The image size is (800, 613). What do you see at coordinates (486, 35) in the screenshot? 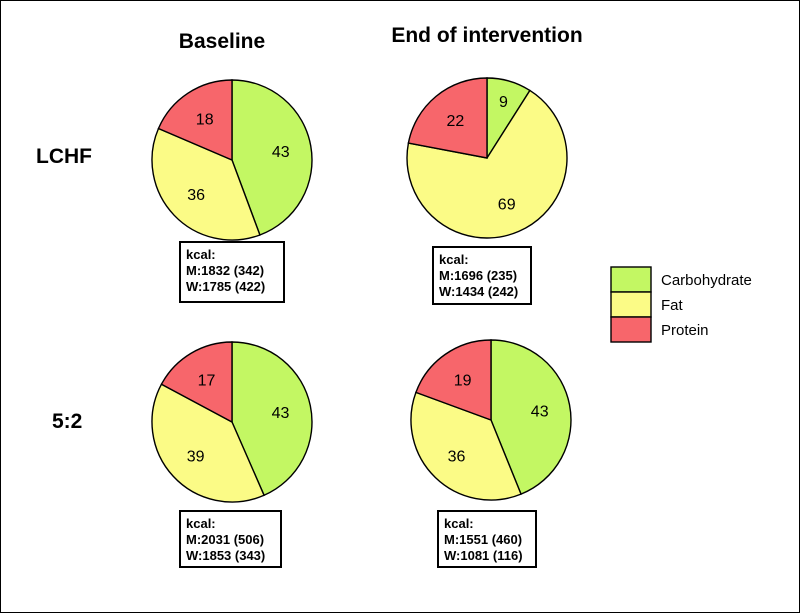
I see `column-header-end-of-intervention: End of intervention` at bounding box center [486, 35].